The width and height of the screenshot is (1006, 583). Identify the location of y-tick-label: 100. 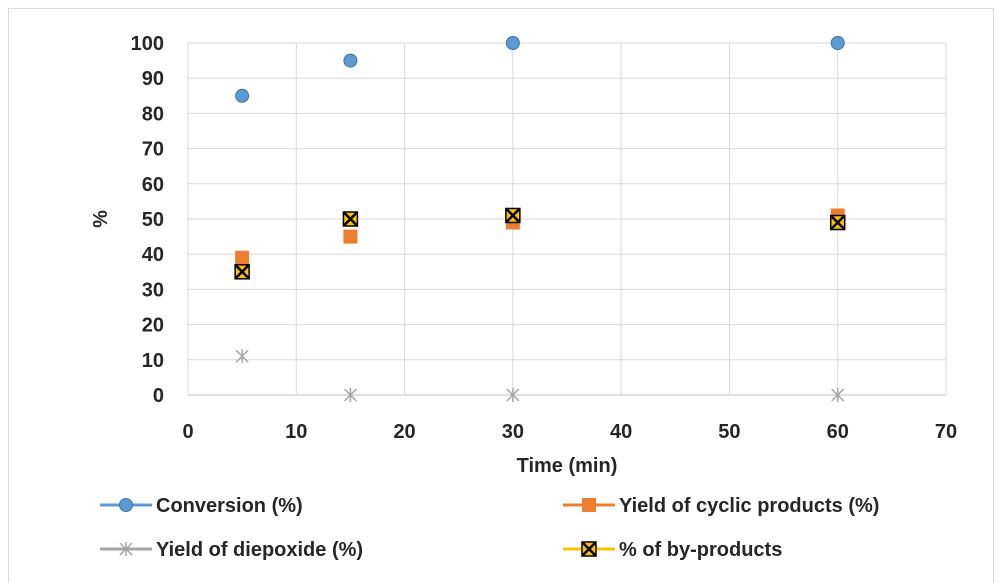
(147, 44).